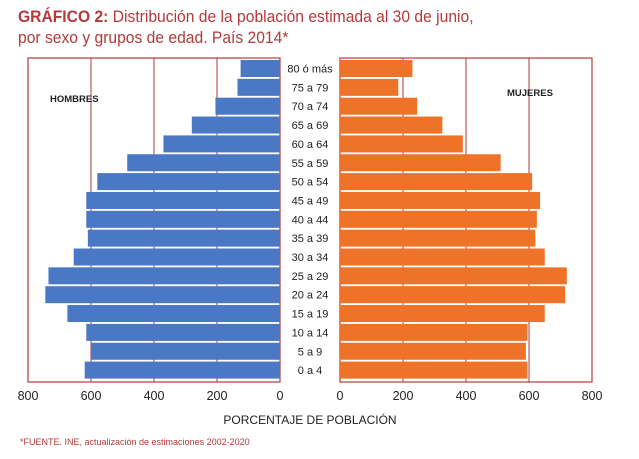 The height and width of the screenshot is (459, 639). Describe the element at coordinates (310, 183) in the screenshot. I see `age-label-6: 50 a 54` at that location.